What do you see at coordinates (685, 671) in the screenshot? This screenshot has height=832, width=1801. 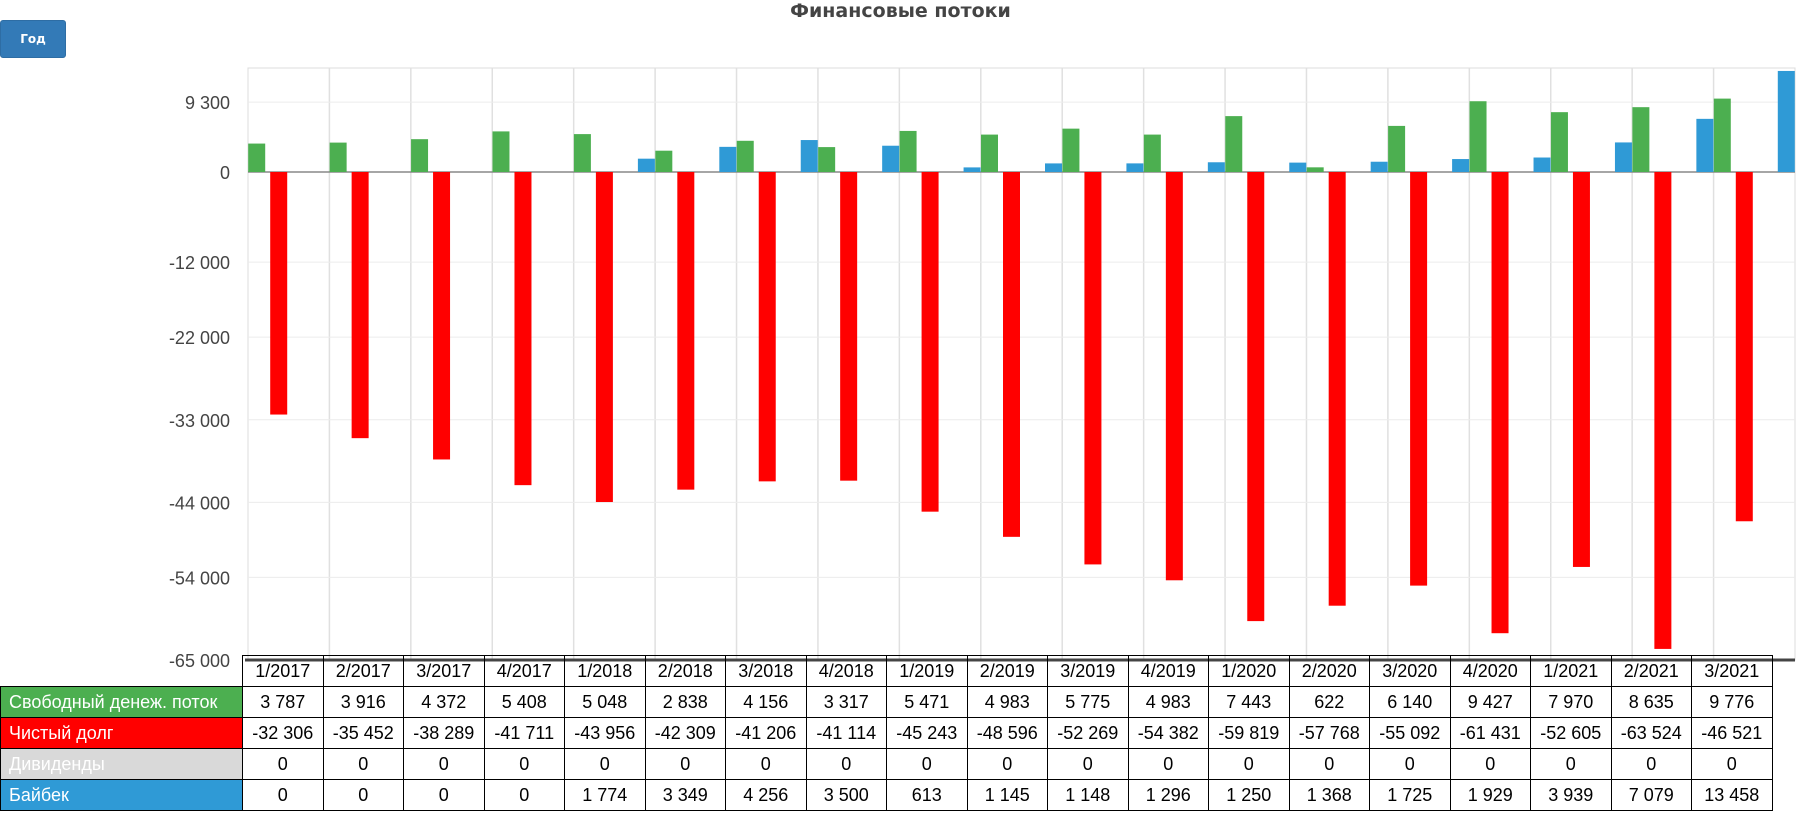 I see `table-header-category: 2/2018` at bounding box center [685, 671].